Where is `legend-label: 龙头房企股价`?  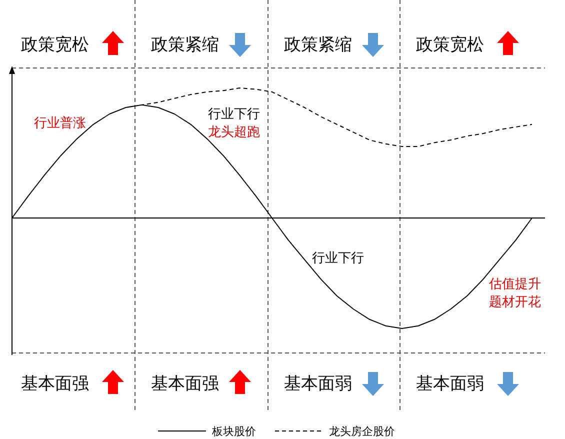
legend-label: 龙头房企股价 is located at coordinates (362, 431).